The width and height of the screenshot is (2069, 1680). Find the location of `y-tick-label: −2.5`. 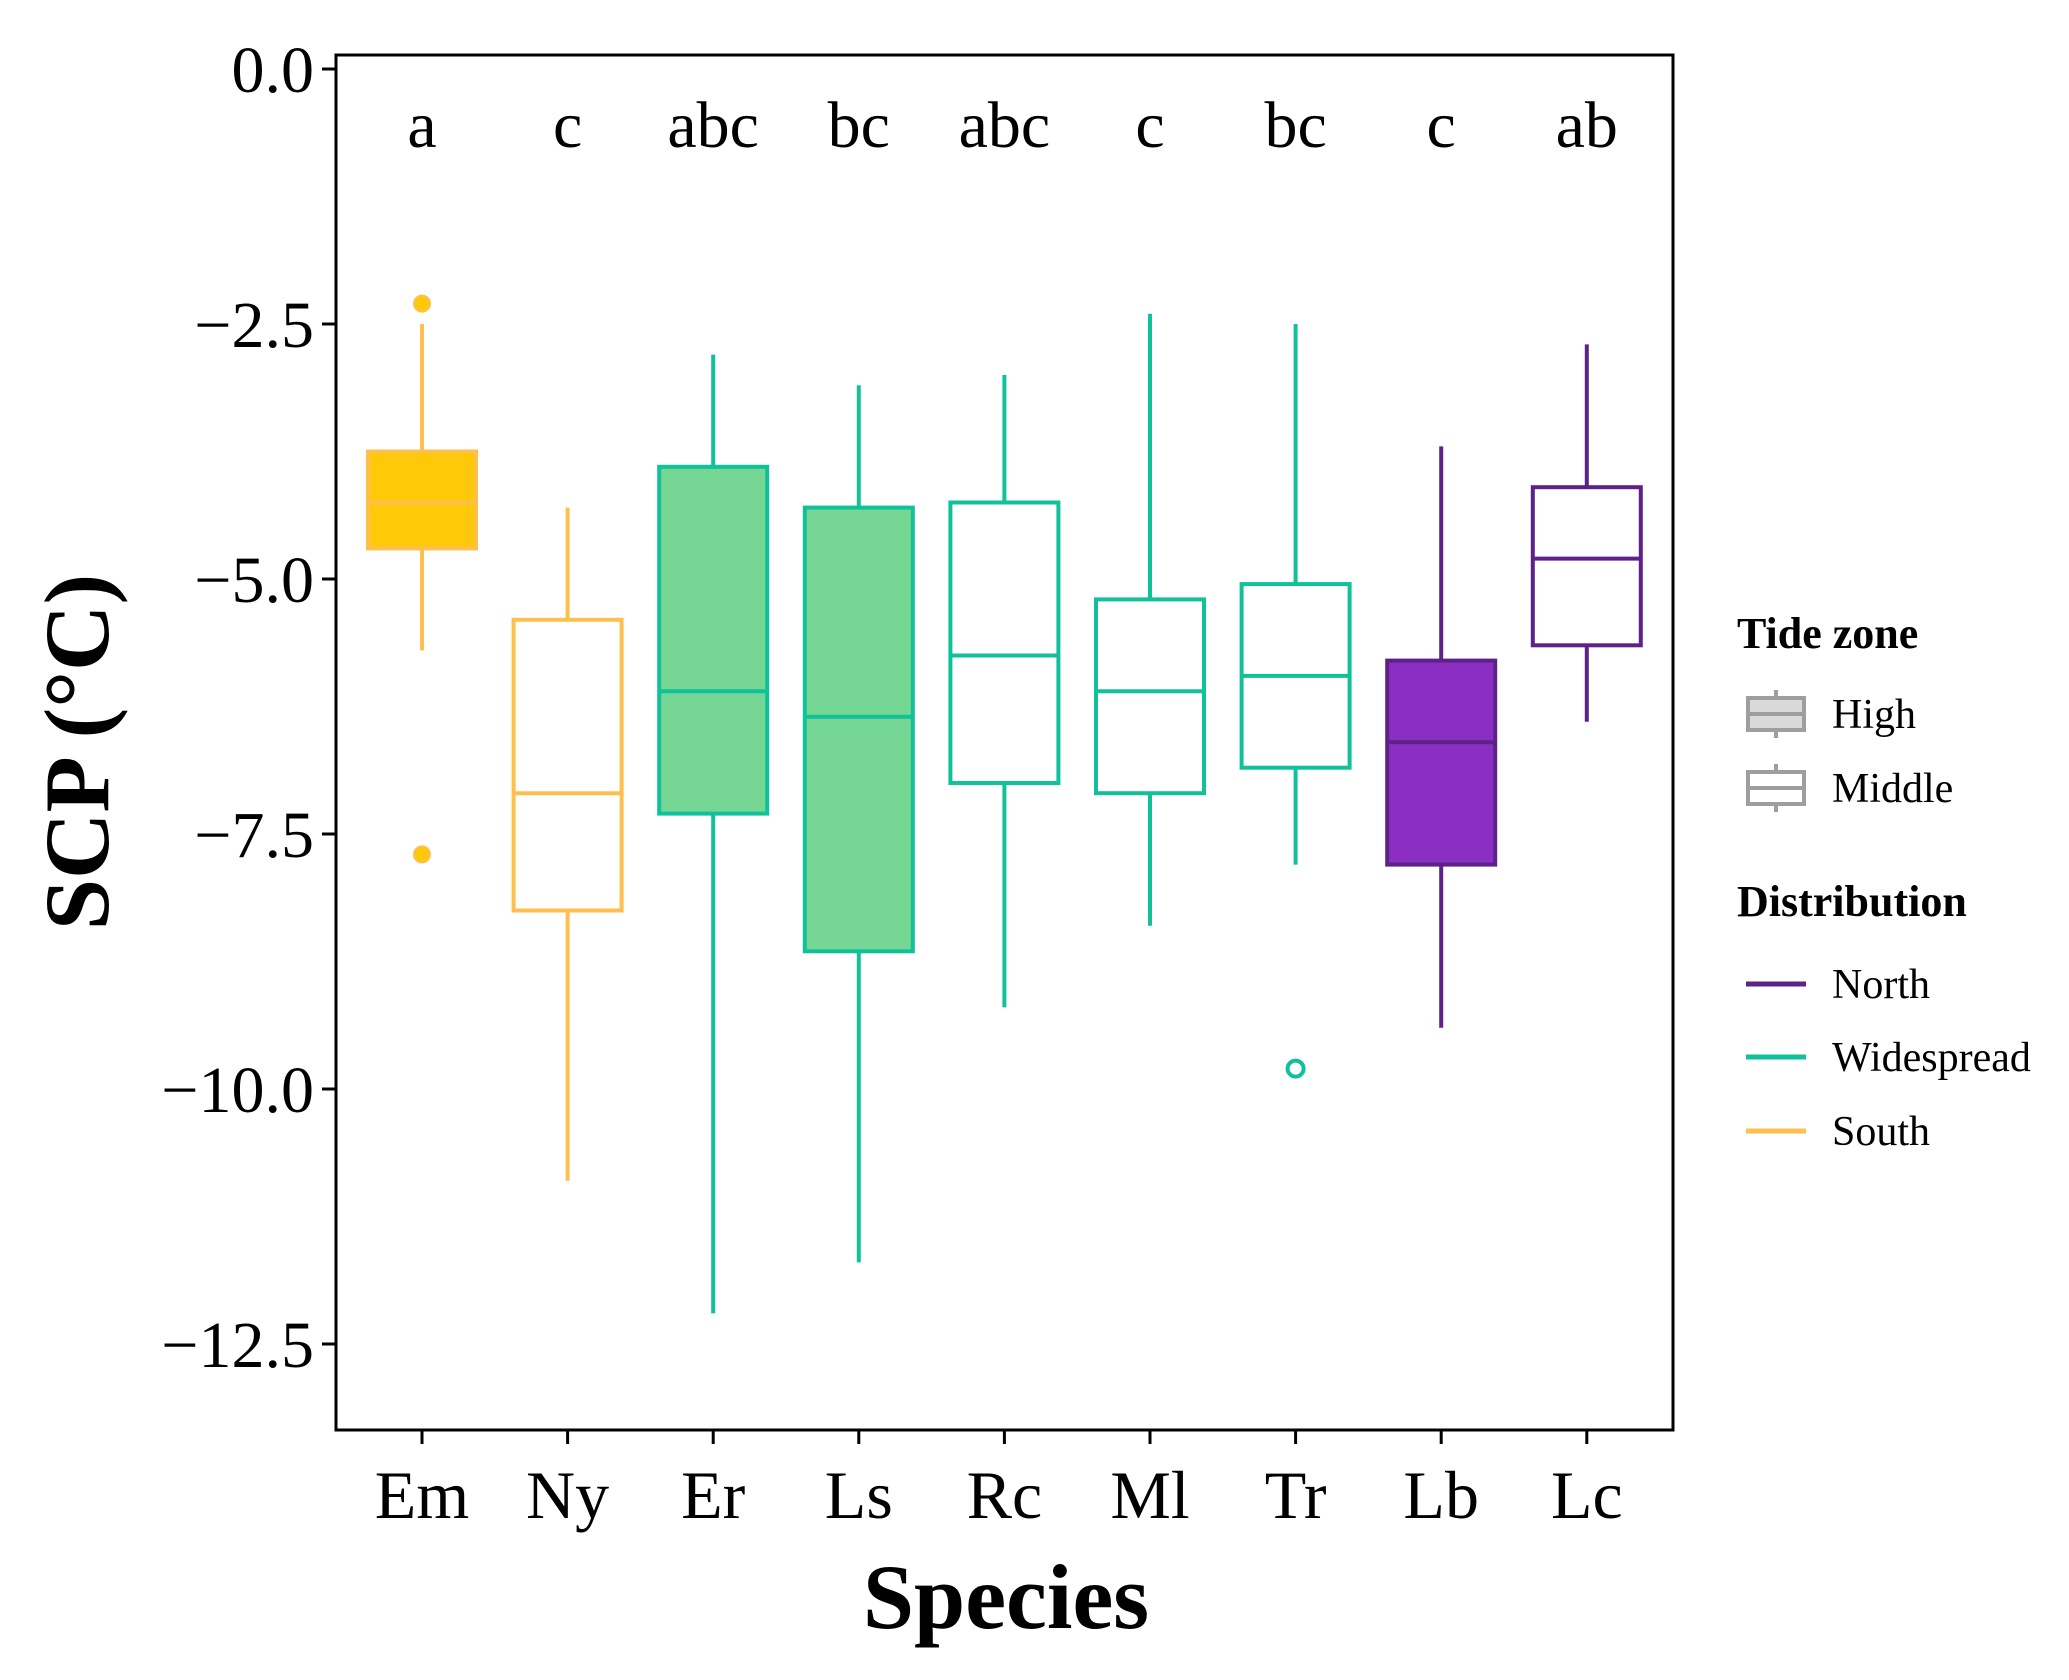

y-tick-label: −2.5 is located at coordinates (254, 325).